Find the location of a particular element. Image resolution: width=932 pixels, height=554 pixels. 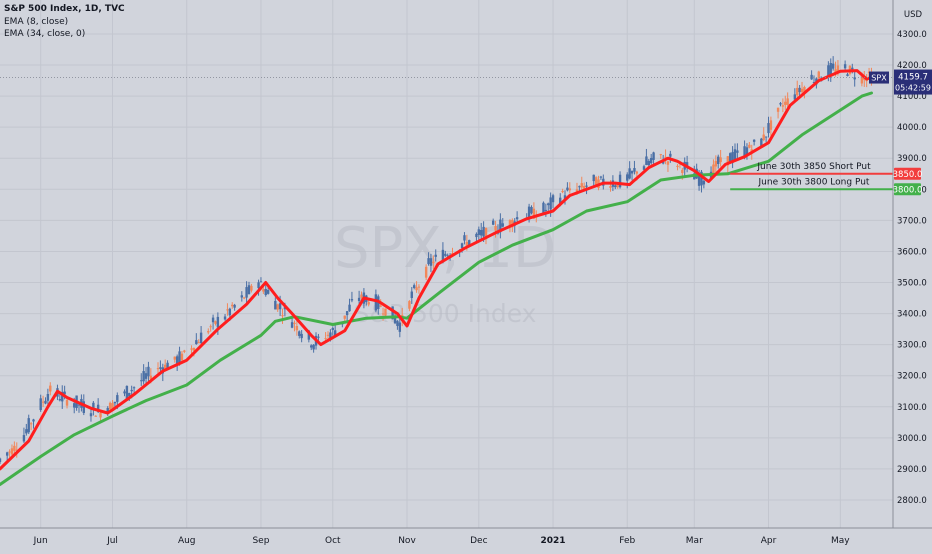

watermark: SPX, 1D S&P 500 Index is located at coordinates (445, 272).